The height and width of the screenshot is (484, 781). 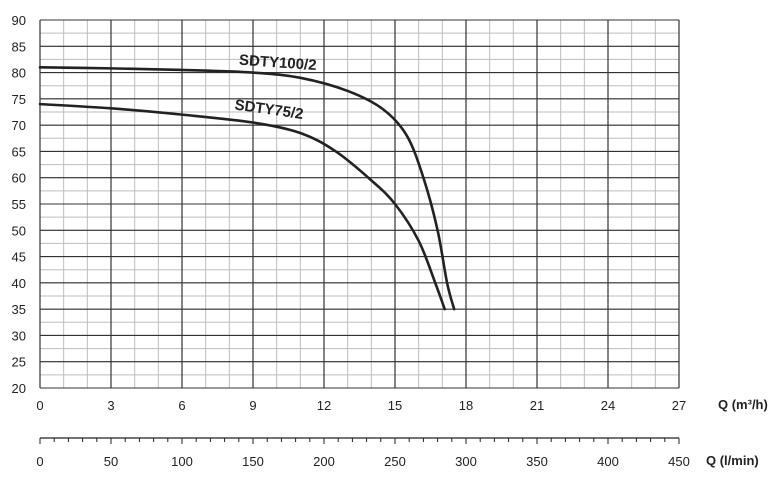 I want to click on x-tick-label: 6, so click(x=181, y=405).